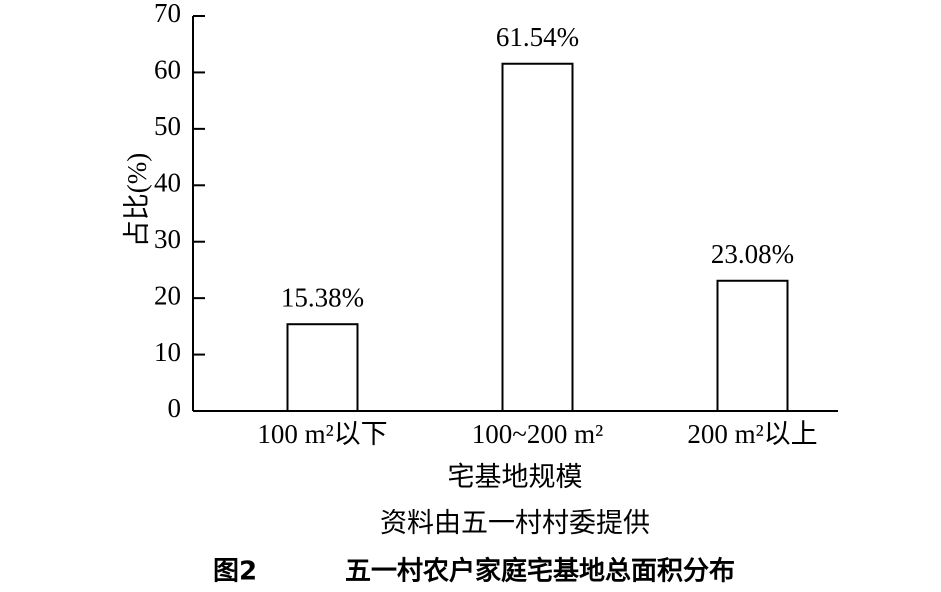 The width and height of the screenshot is (941, 592). I want to click on y-tick-label: 20, so click(167, 295).